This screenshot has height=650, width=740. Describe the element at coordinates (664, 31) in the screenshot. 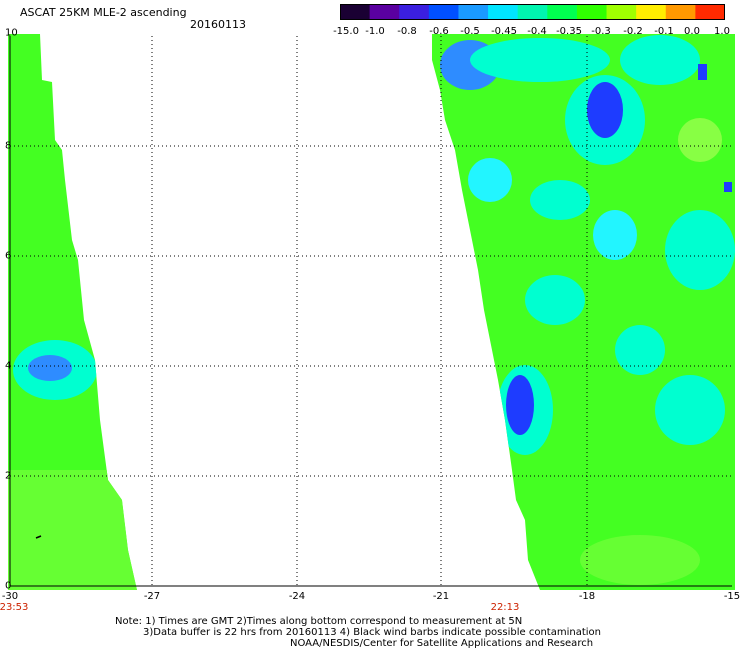

I see `colorbar-tick-label: -0.1` at that location.